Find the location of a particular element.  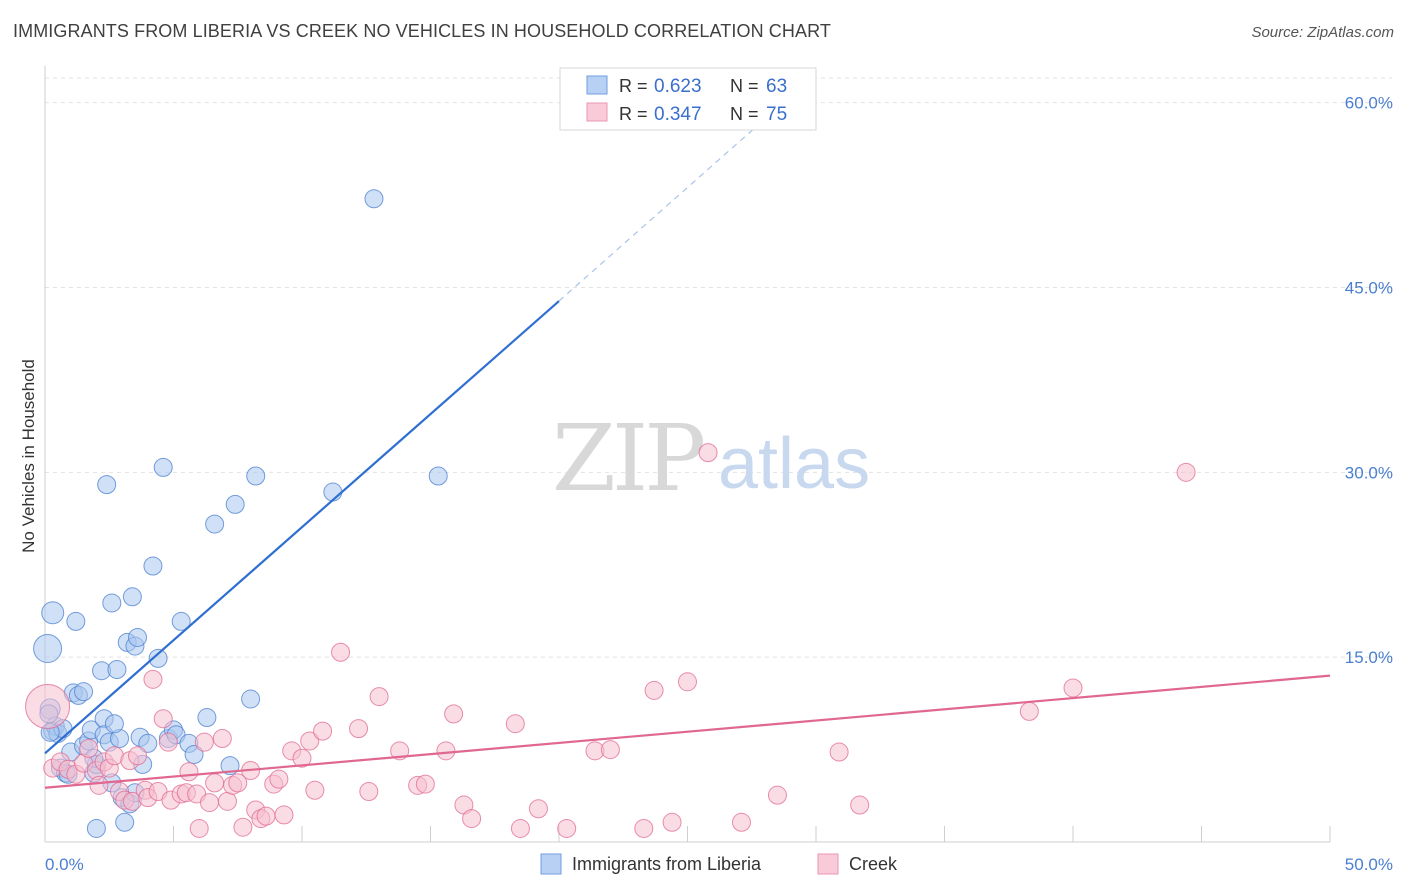

x-tick-label: 50.0% is located at coordinates (1369, 864).